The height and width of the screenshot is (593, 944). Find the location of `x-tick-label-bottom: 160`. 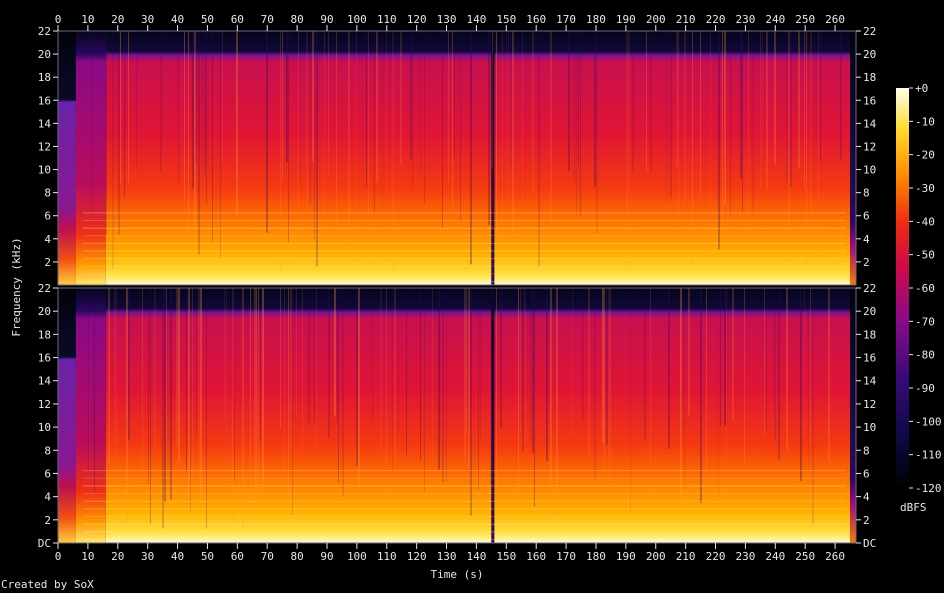

x-tick-label-bottom: 160 is located at coordinates (536, 556).